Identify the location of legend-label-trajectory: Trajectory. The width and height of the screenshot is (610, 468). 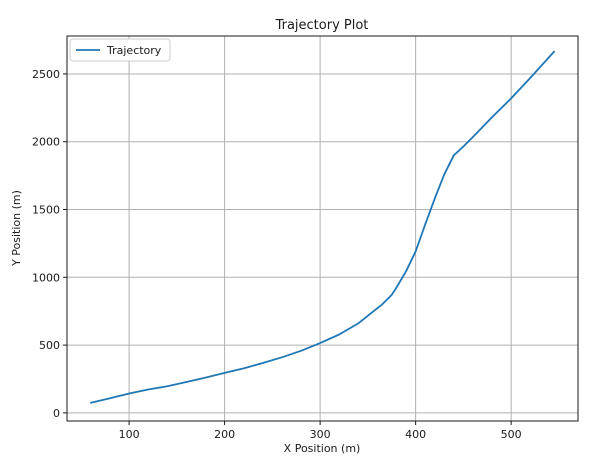
(134, 50).